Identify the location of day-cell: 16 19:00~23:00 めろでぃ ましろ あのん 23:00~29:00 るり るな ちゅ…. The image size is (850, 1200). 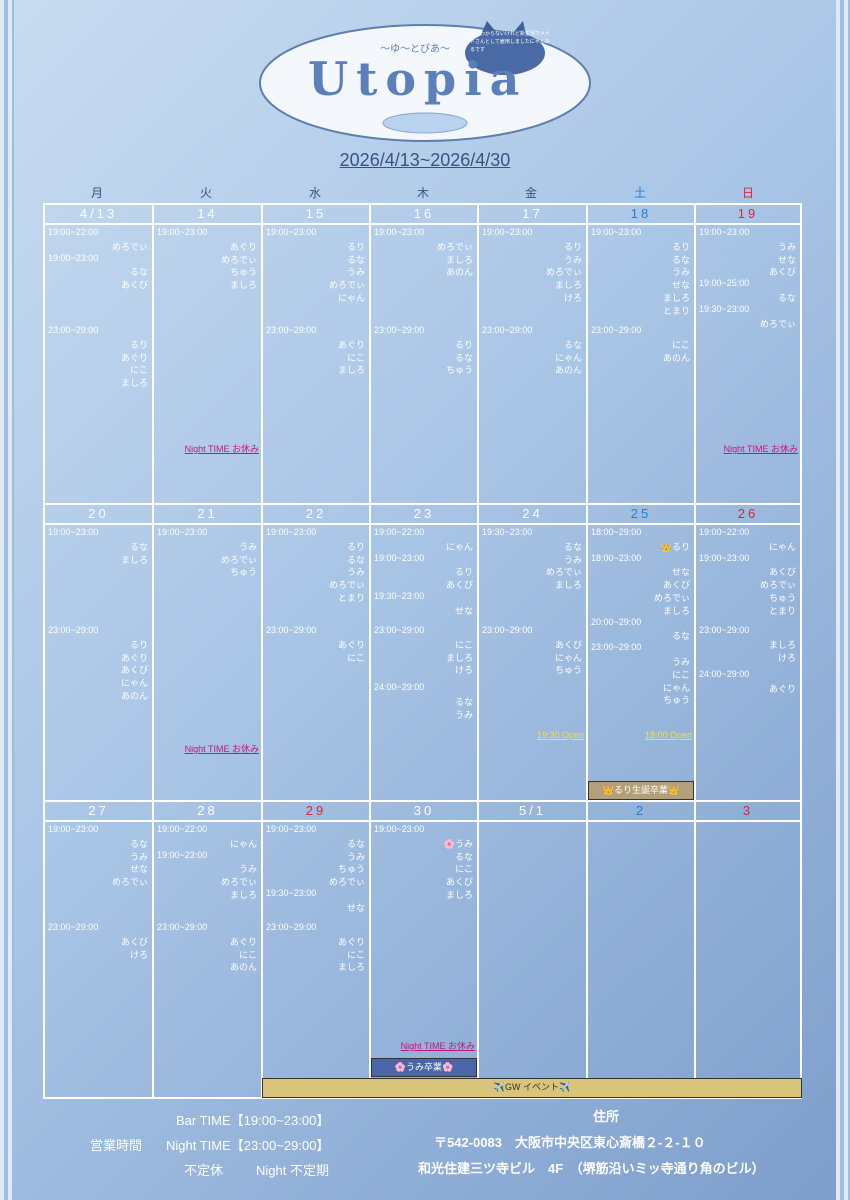
(424, 354).